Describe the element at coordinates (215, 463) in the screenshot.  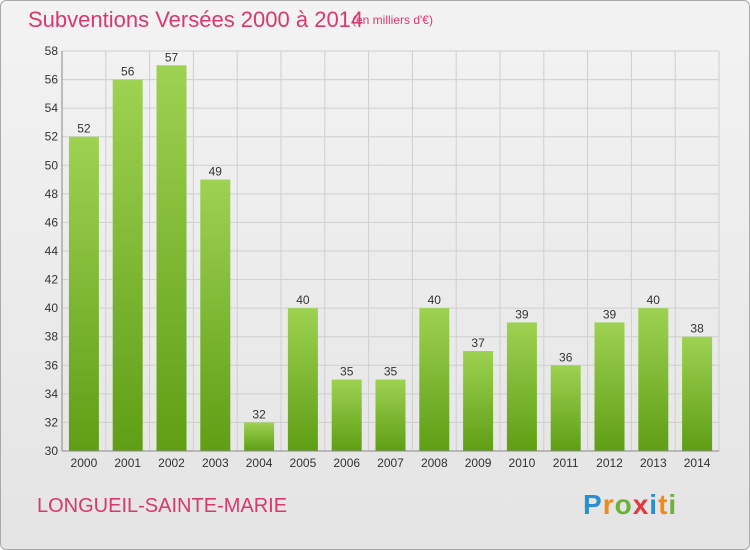
I see `x-tick-label: 2003` at that location.